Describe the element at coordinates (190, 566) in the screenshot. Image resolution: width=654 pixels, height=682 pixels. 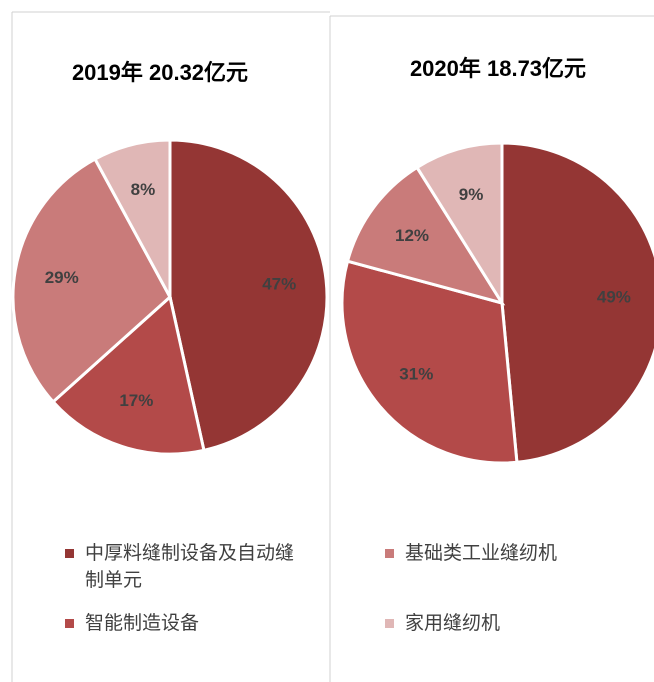
I see `legend-label: 中厚料缝制设备及自动缝制单元` at that location.